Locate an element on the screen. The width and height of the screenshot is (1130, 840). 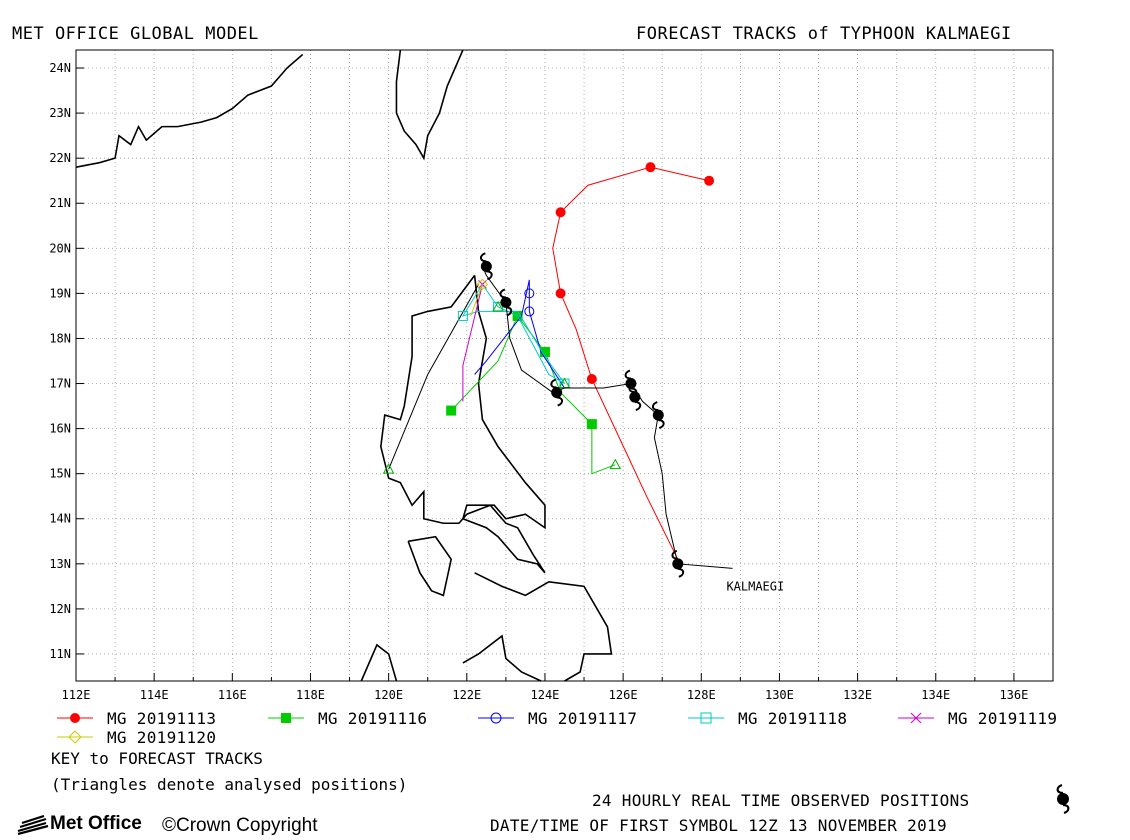
met-office-logo-text: Met Office is located at coordinates (96, 823).